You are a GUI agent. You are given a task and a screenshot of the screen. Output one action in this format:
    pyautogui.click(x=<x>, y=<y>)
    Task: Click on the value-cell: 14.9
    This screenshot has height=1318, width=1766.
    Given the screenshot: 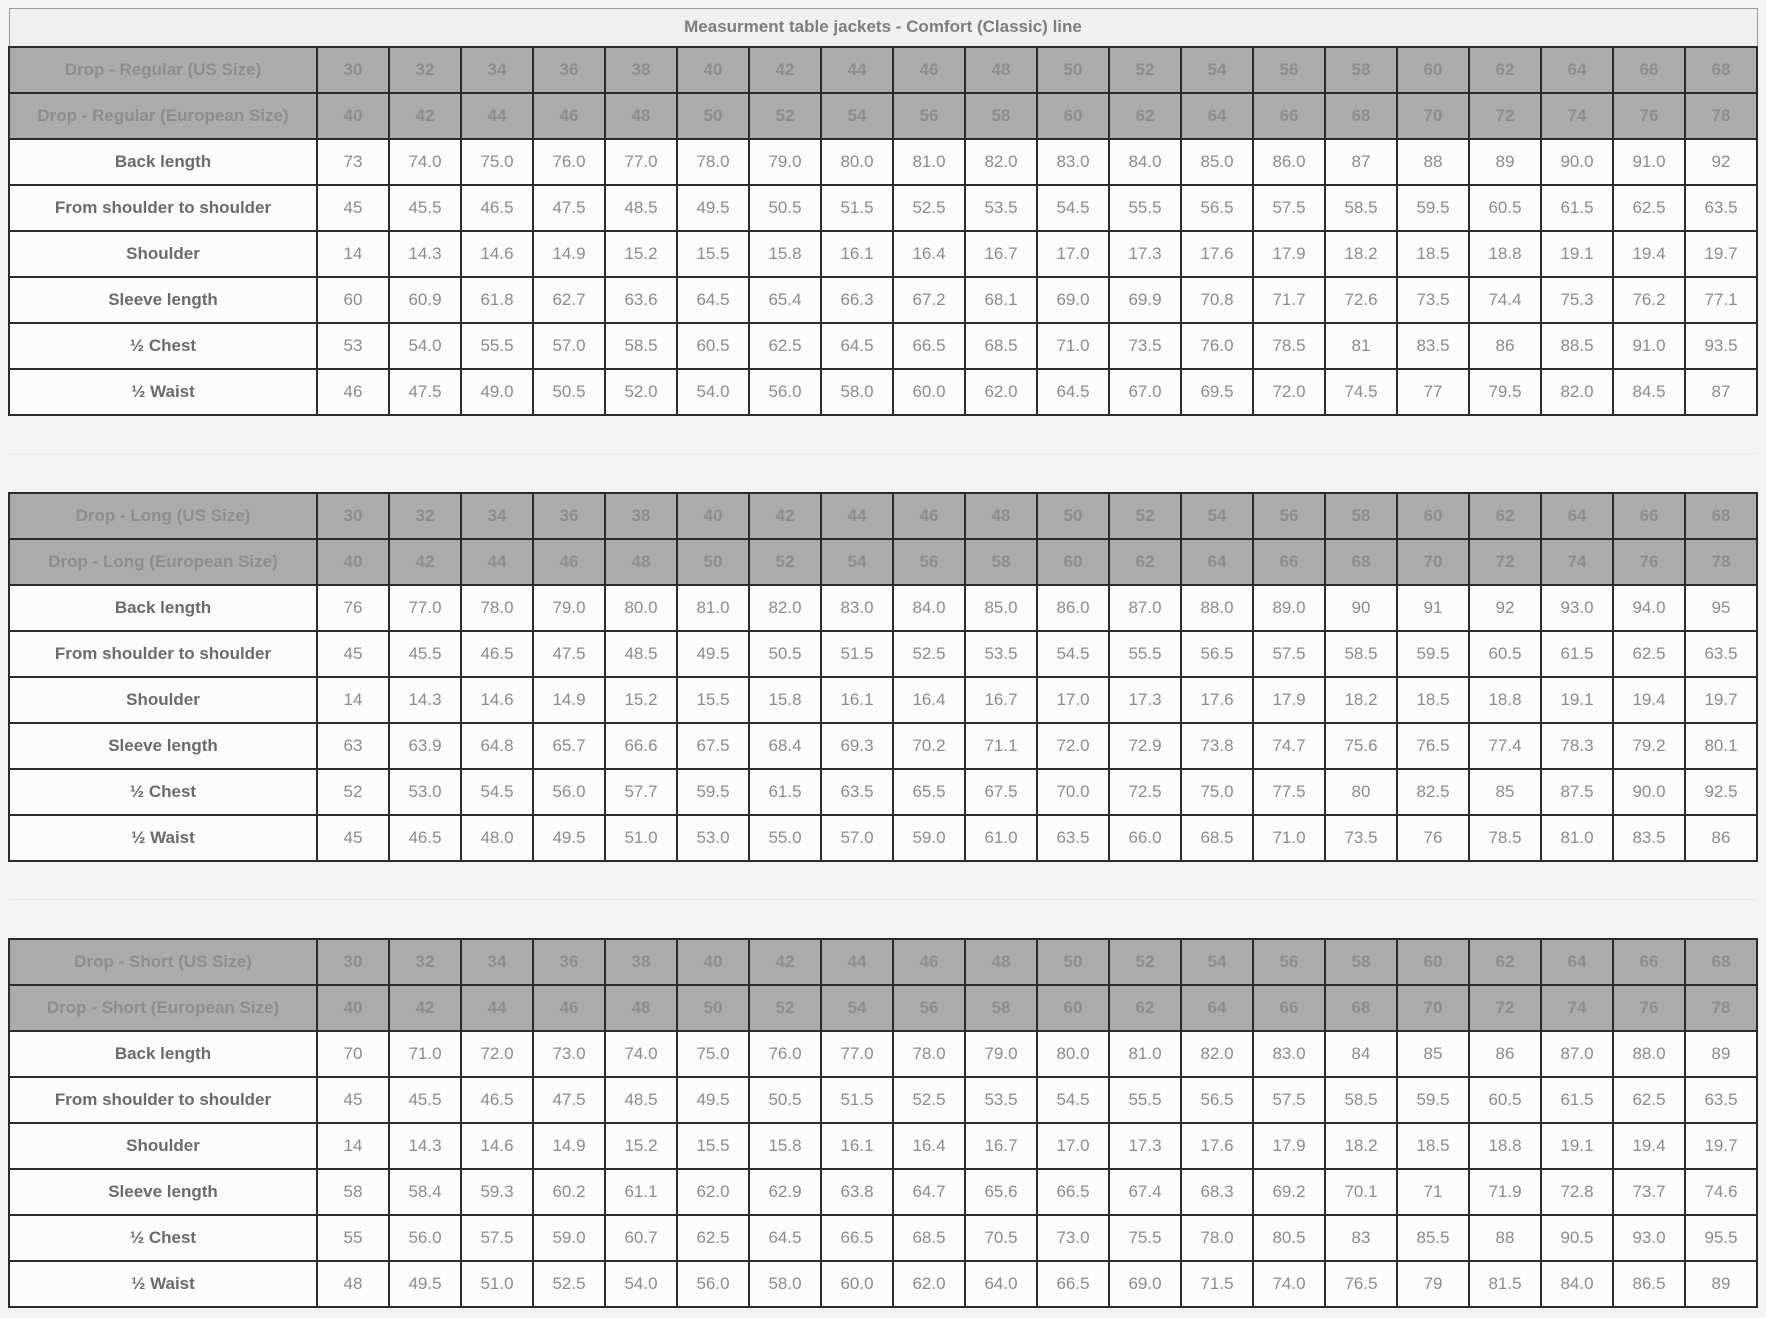 What is the action you would take?
    pyautogui.click(x=569, y=1145)
    